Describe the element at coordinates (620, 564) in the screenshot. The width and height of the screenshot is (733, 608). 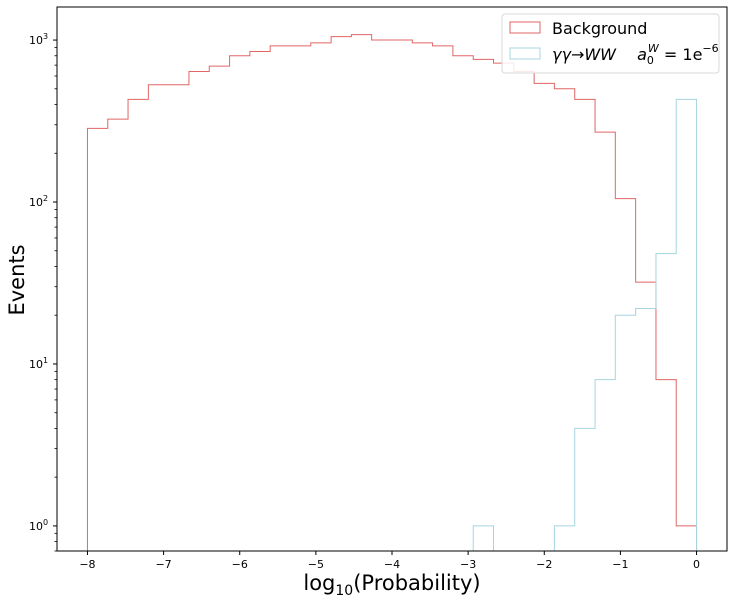
I see `x-tick-label-7: −1` at that location.